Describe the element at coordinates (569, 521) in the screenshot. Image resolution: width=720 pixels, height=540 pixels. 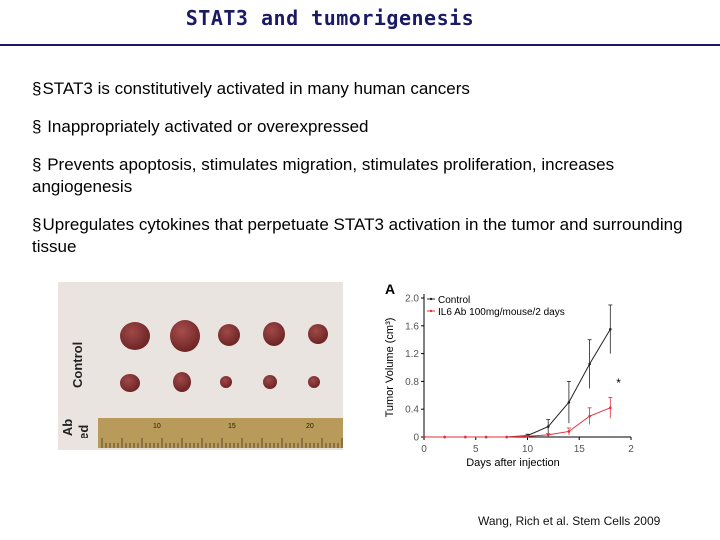
I see `citation: Wang, Rich et al. Stem Cells 2009` at that location.